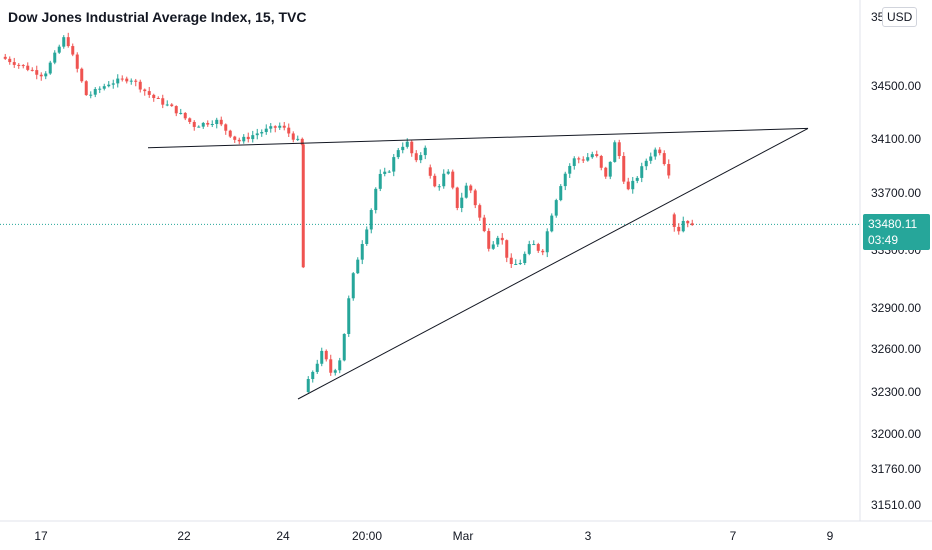  What do you see at coordinates (900, 17) in the screenshot?
I see `currency-button: USD` at bounding box center [900, 17].